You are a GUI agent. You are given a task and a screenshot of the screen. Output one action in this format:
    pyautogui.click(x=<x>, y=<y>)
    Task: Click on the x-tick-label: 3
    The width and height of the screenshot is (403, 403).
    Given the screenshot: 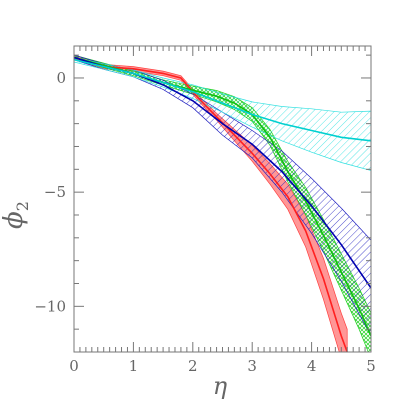 What is the action you would take?
    pyautogui.click(x=252, y=366)
    